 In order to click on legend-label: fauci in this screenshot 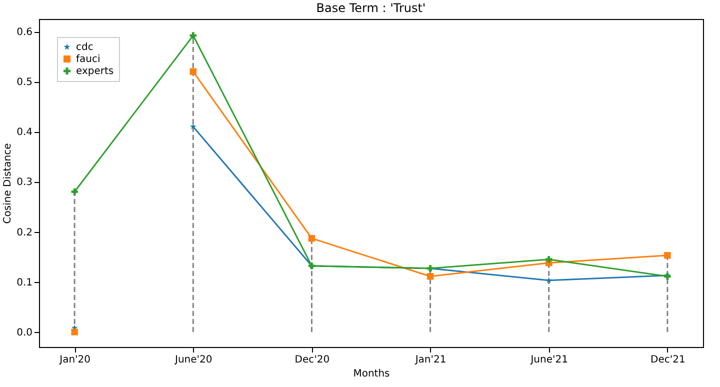, I will do `click(88, 59)`.